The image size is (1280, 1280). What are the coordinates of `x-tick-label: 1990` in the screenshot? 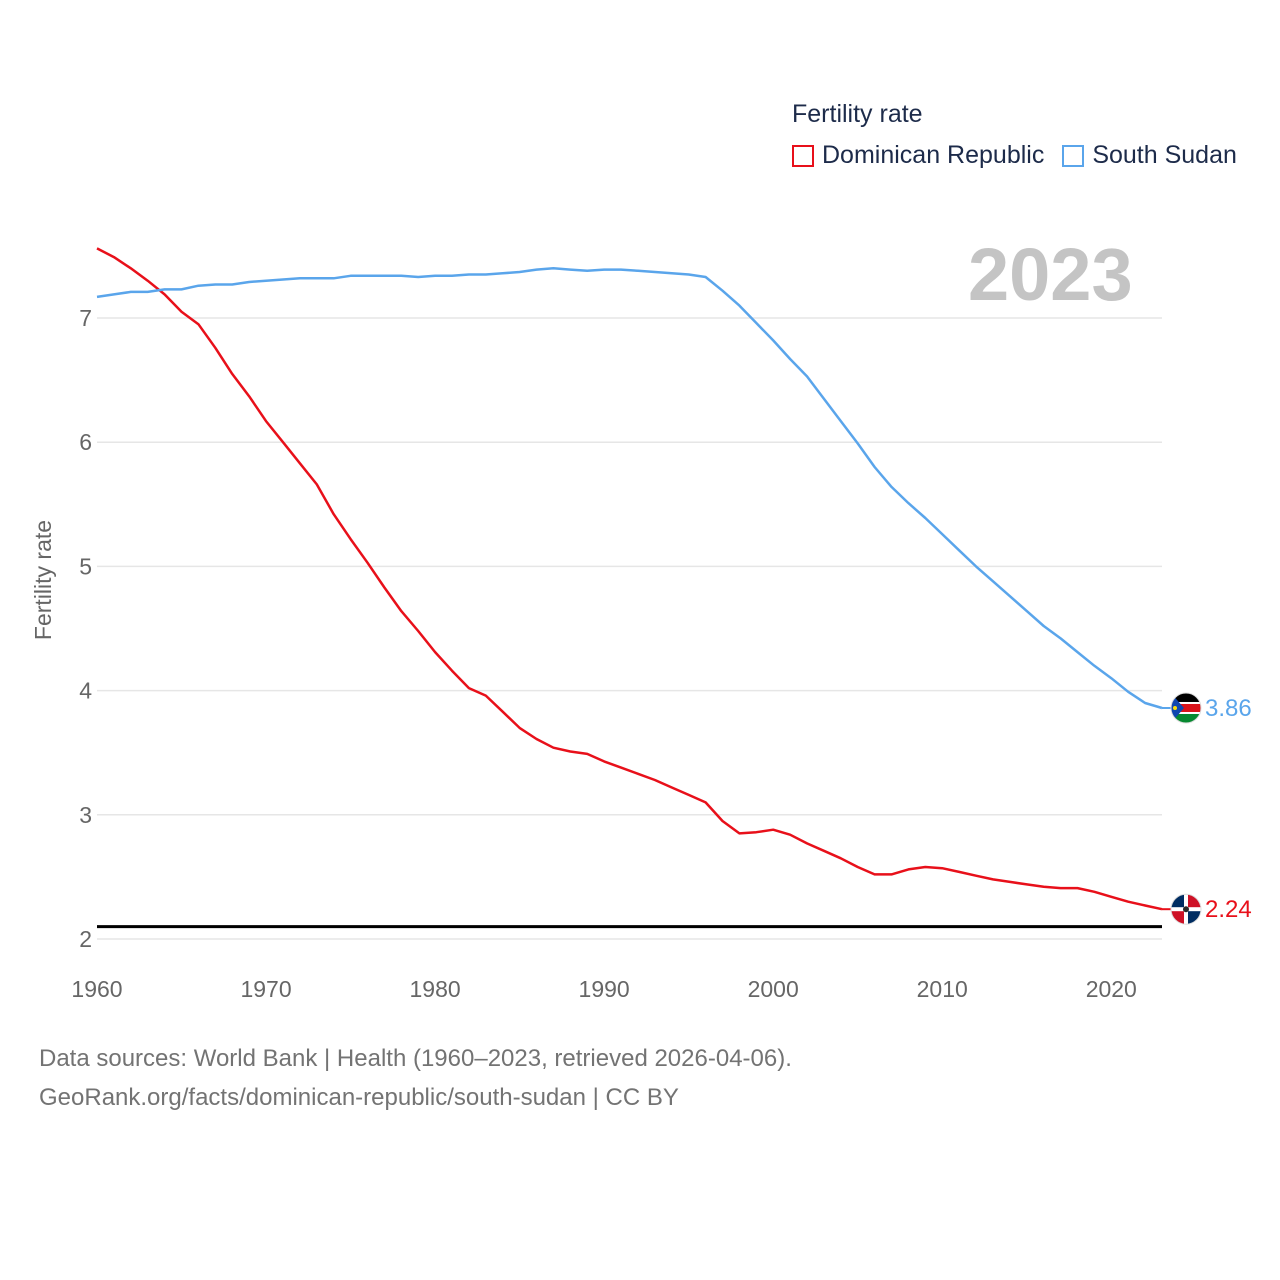 It's located at (604, 989).